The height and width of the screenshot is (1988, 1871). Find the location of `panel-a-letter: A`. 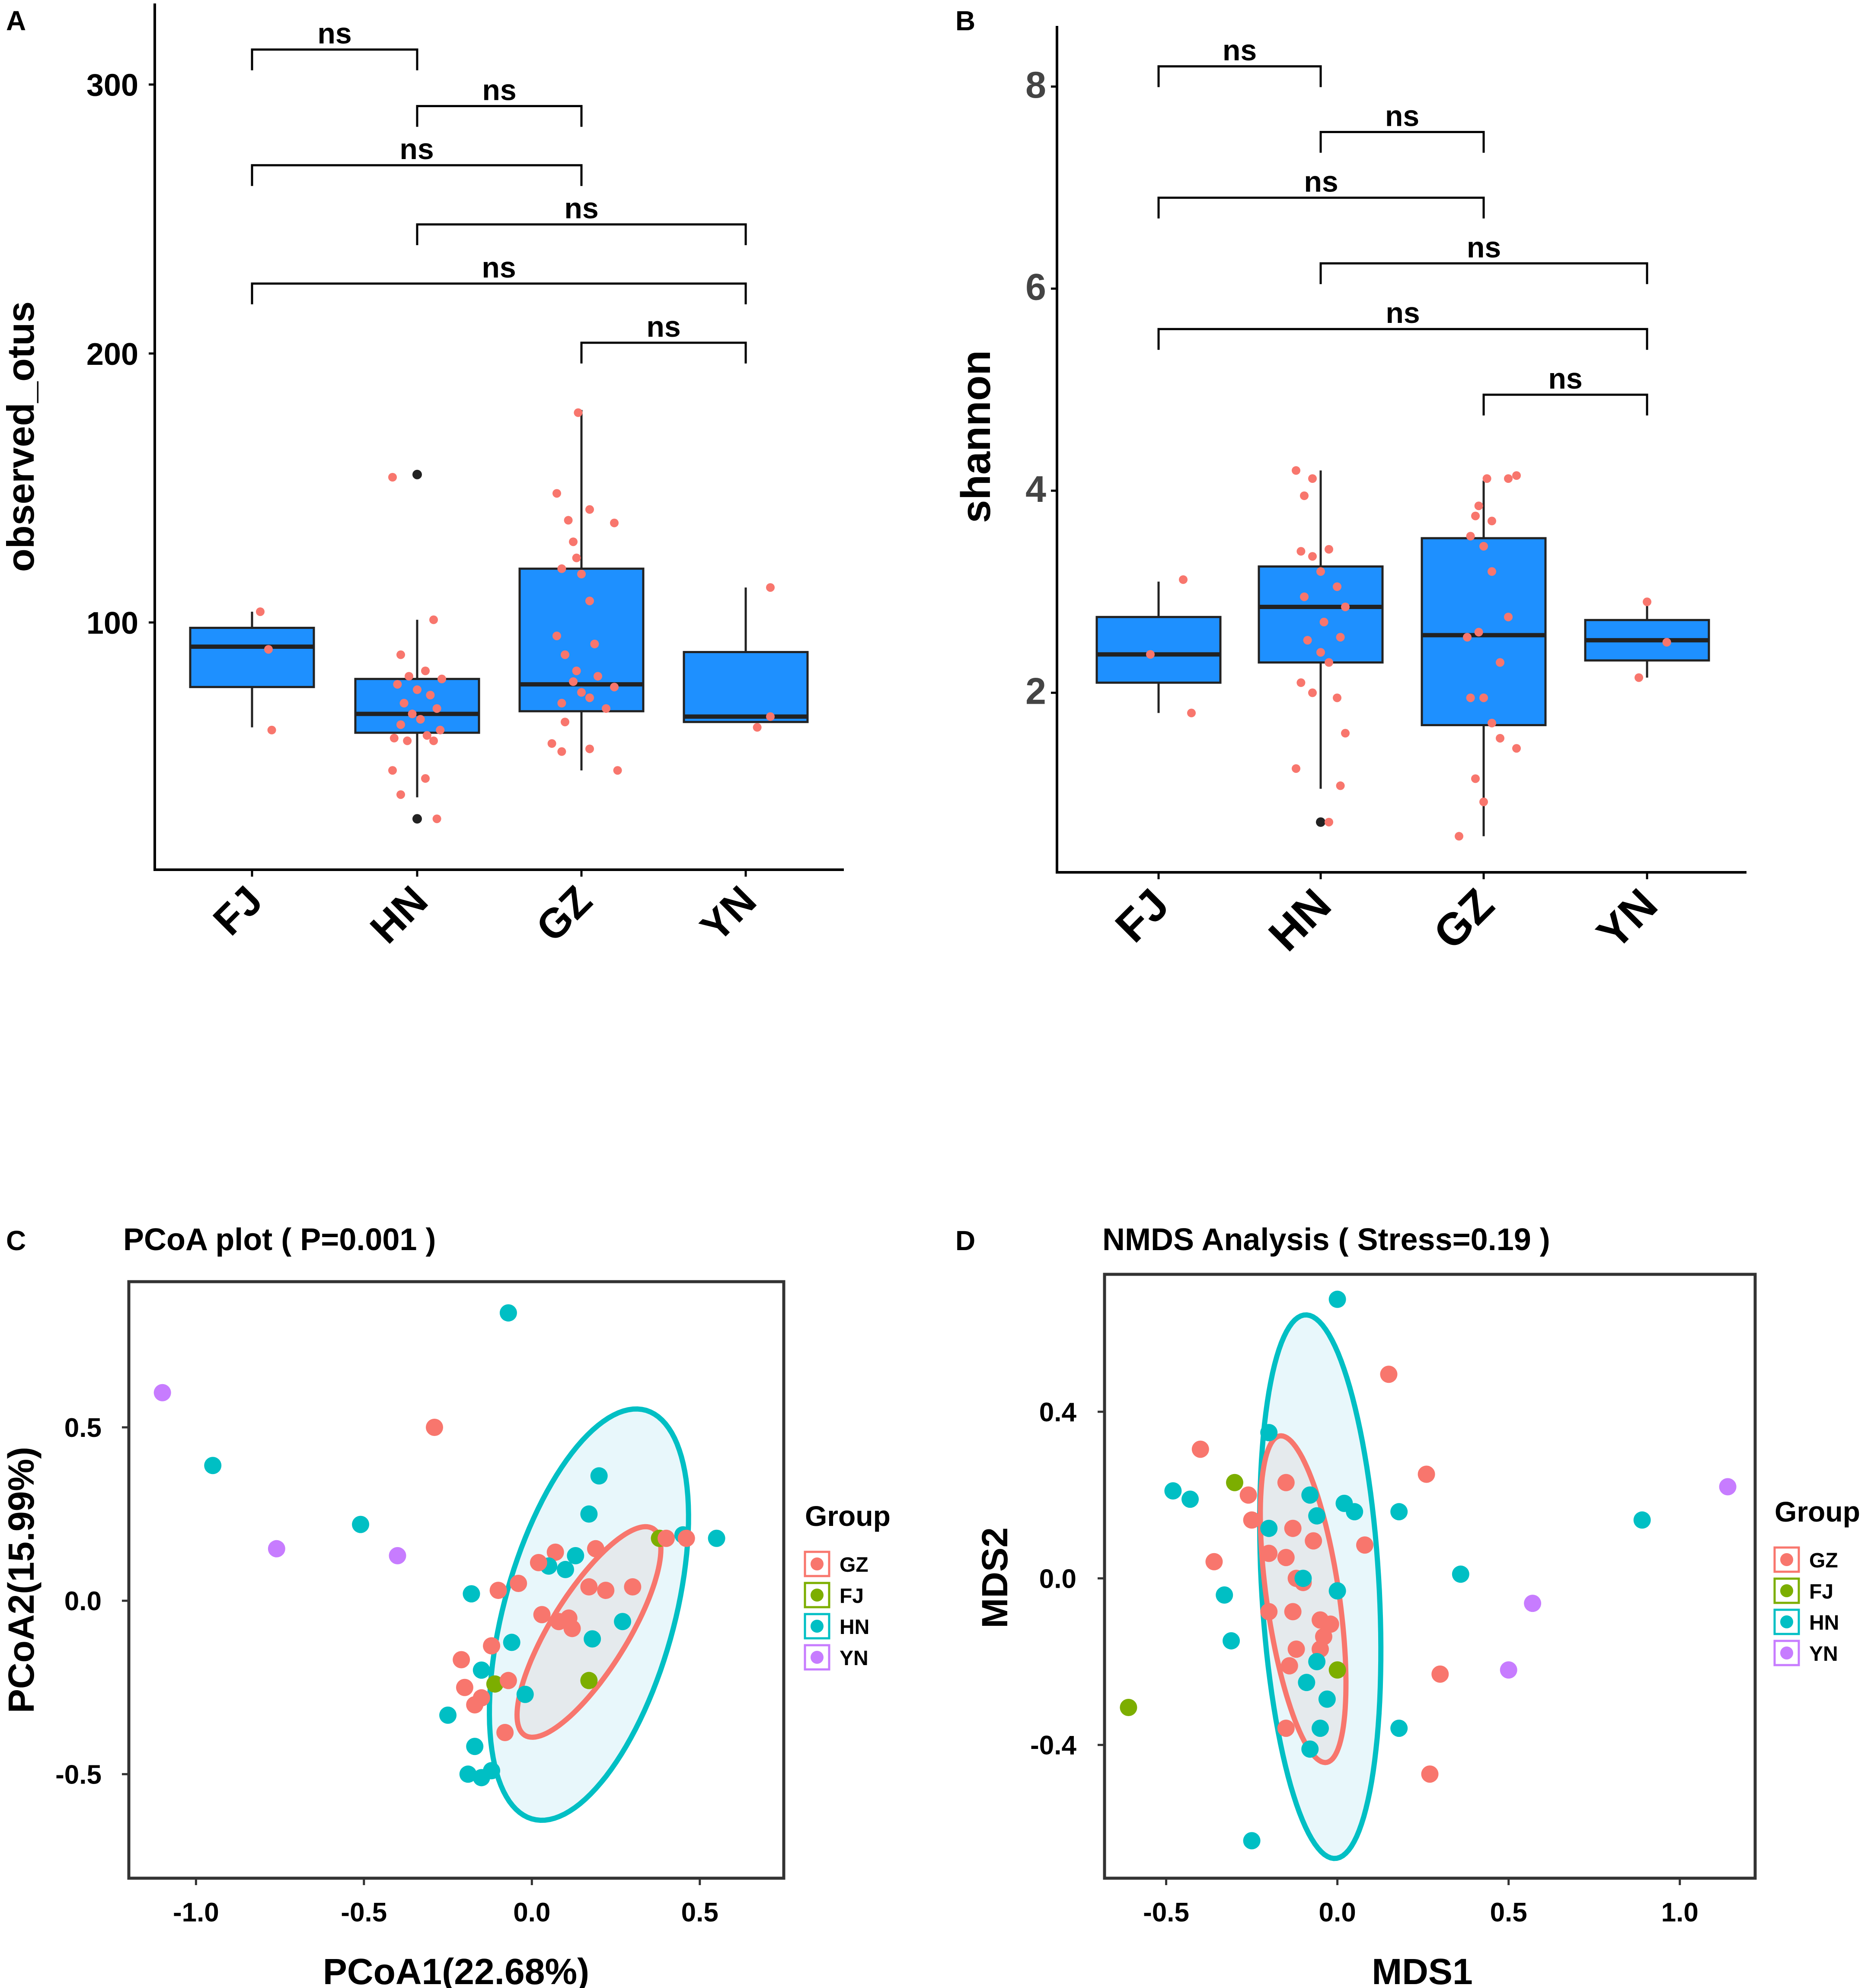

panel-a-letter: A is located at coordinates (16, 20).